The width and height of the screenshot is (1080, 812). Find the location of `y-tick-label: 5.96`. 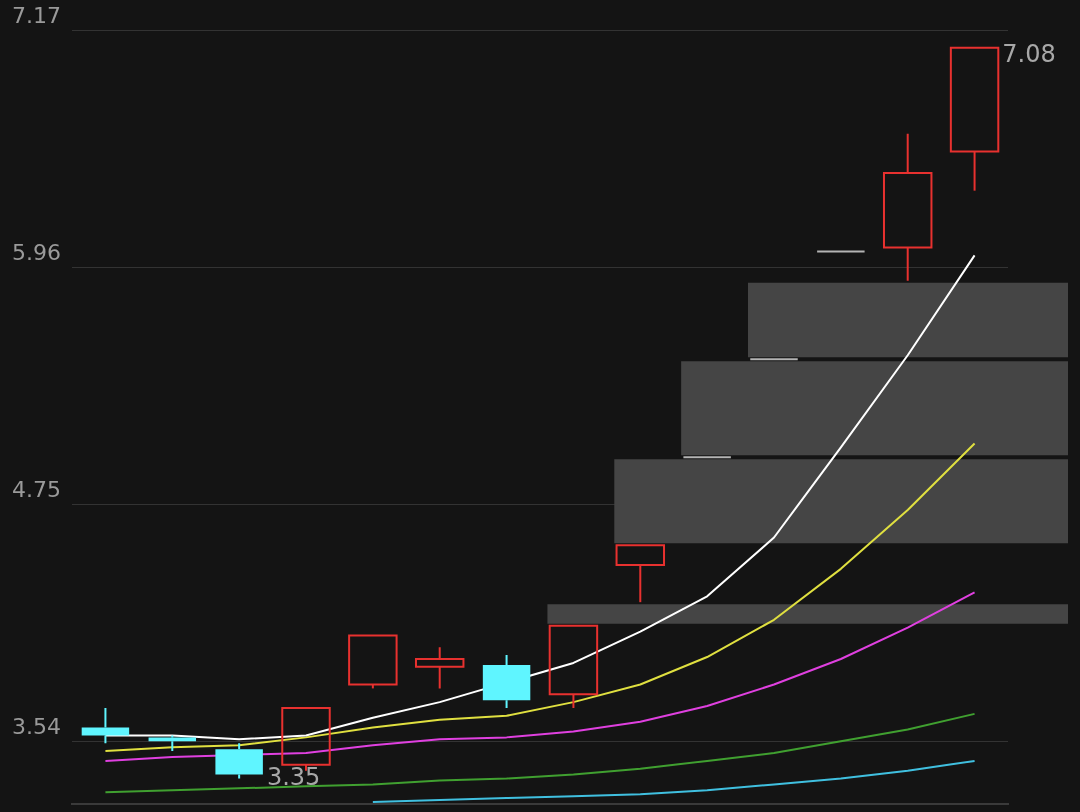

y-tick-label: 5.96 is located at coordinates (36, 252).